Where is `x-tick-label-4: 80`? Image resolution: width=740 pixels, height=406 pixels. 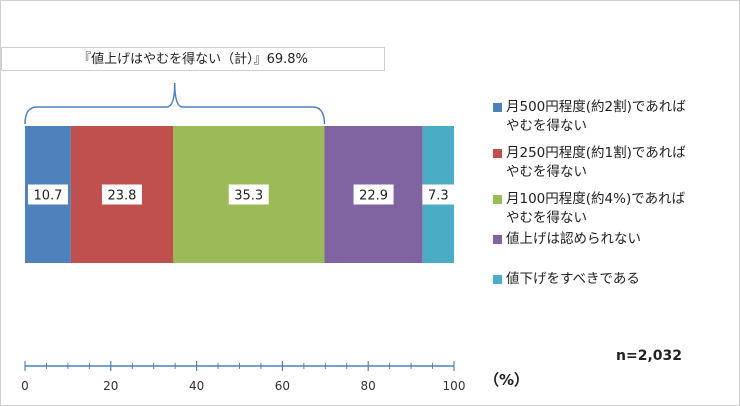
x-tick-label-4: 80 is located at coordinates (368, 386).